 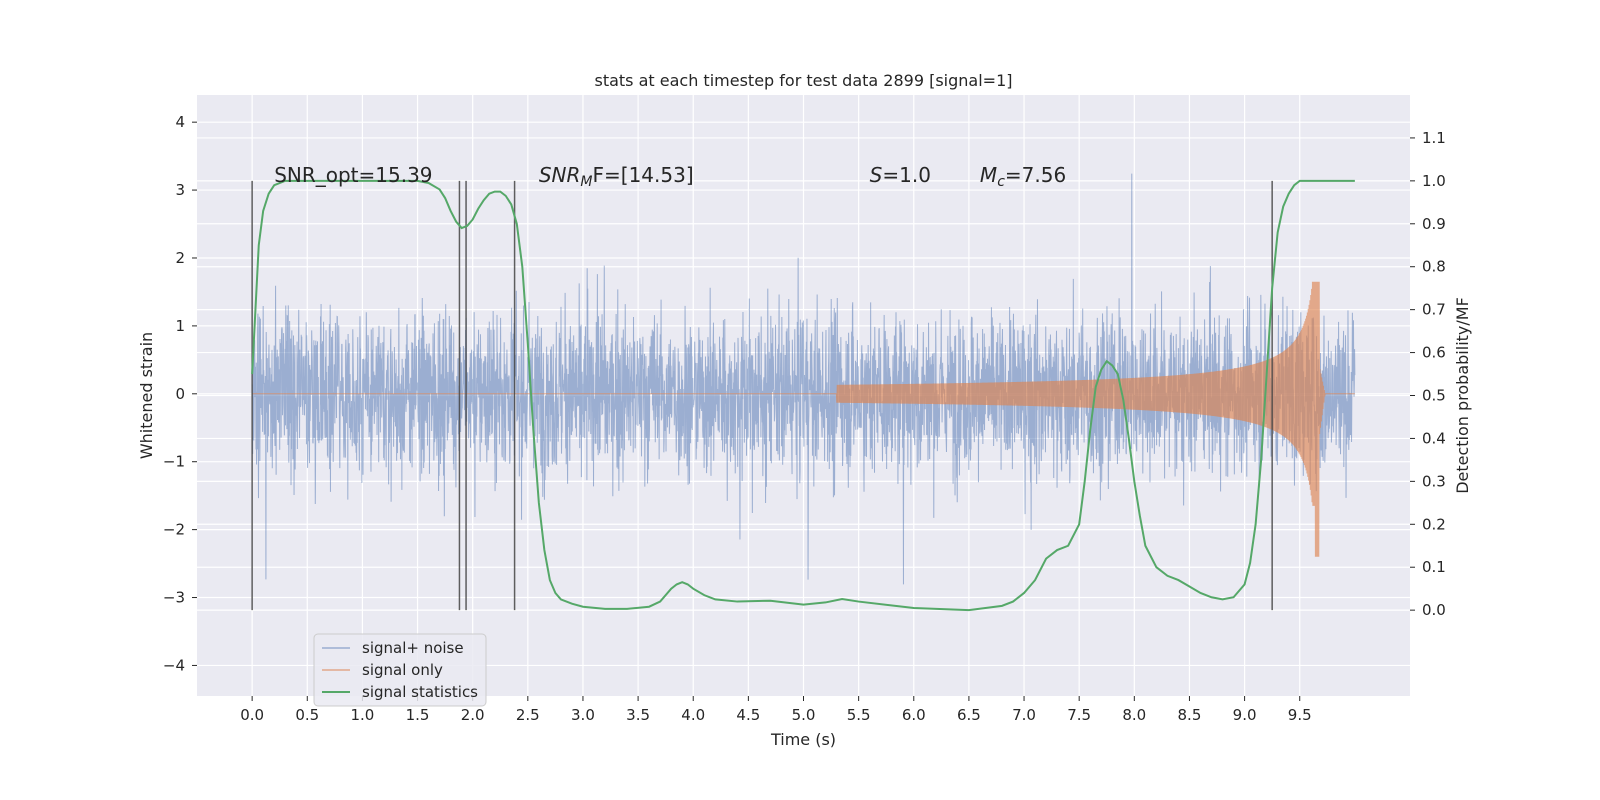 I want to click on x-tick-label-11: 5.5, so click(x=859, y=715).